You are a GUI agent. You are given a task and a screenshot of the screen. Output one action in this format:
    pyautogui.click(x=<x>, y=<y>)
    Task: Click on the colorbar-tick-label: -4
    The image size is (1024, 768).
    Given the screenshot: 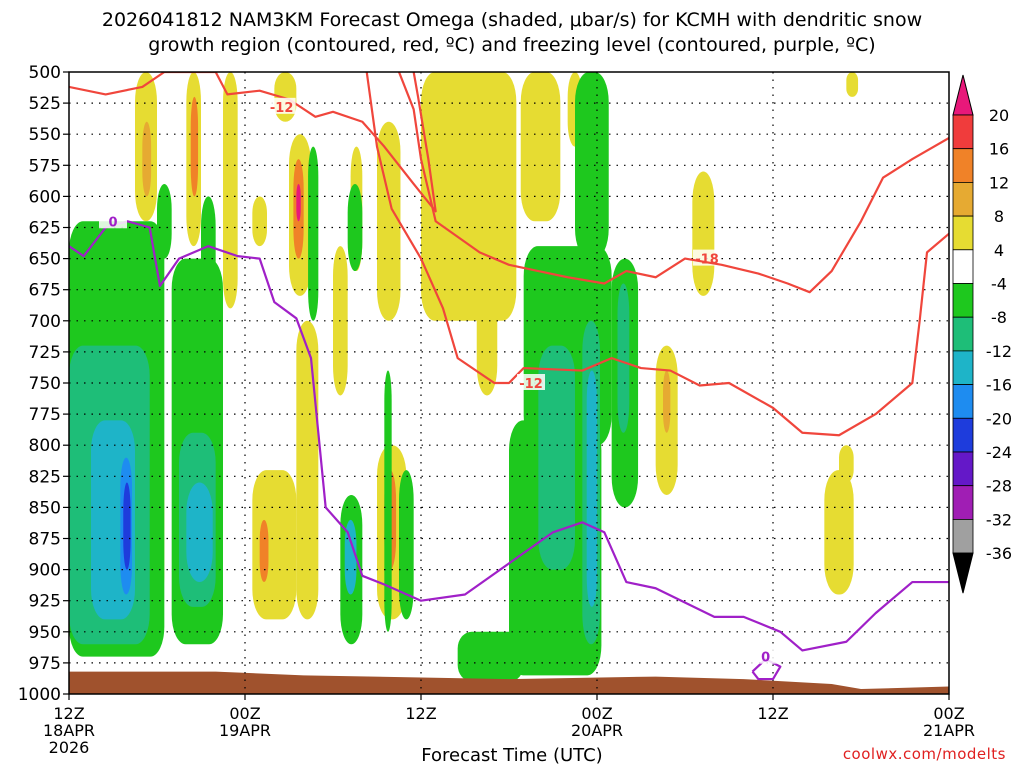 What is the action you would take?
    pyautogui.click(x=999, y=284)
    